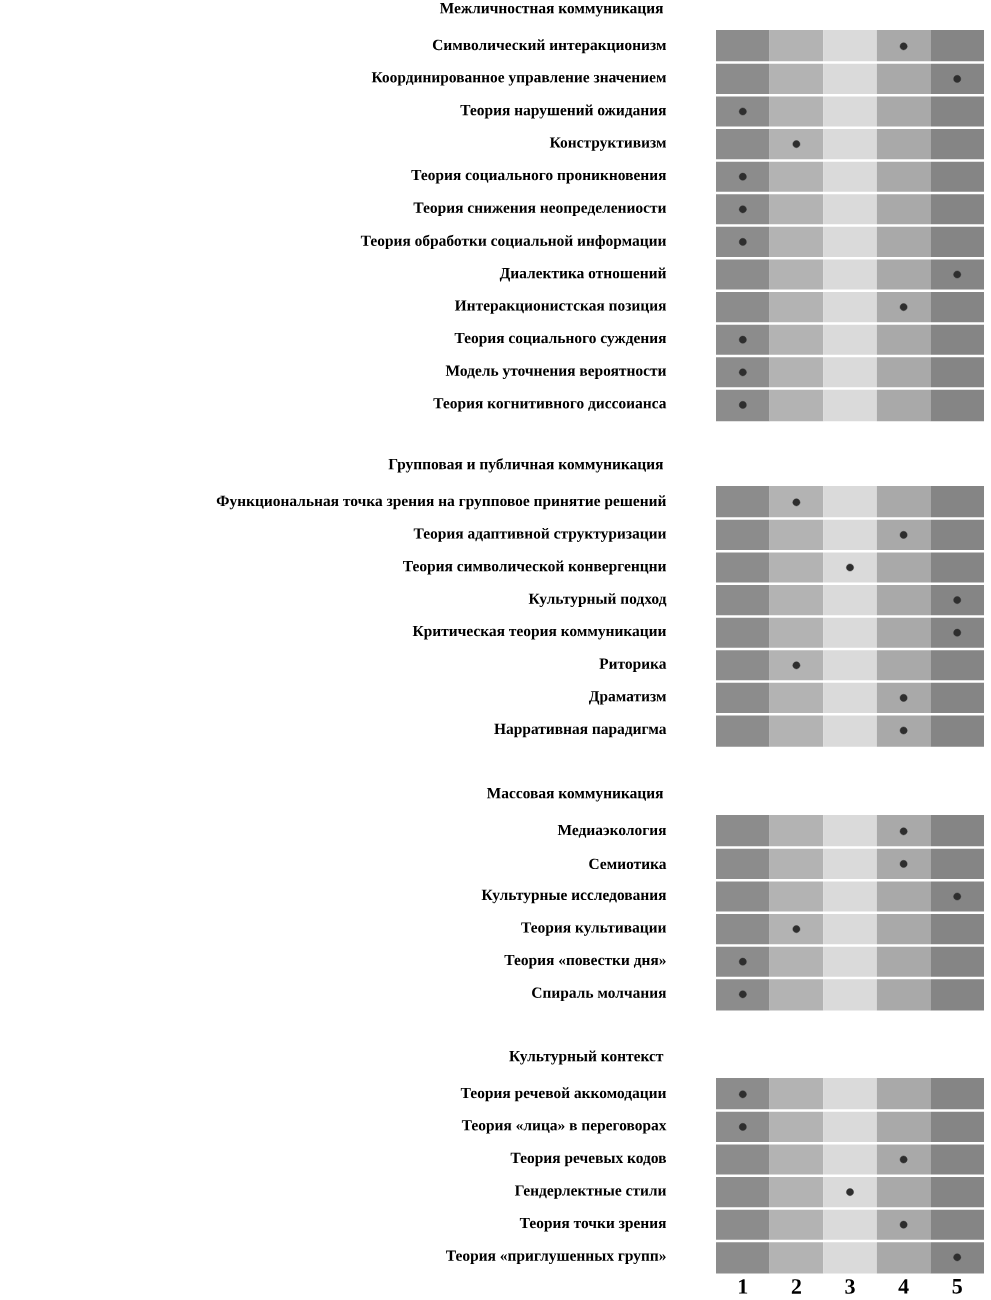 The height and width of the screenshot is (1300, 991). I want to click on y-tick-label: Теория снижения неопределениости, so click(540, 209).